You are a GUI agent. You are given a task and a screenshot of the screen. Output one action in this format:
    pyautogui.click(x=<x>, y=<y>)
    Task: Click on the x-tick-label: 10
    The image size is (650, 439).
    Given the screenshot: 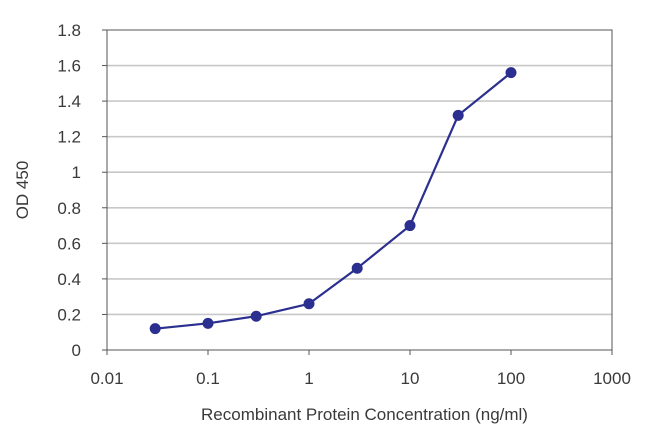 What is the action you would take?
    pyautogui.click(x=410, y=378)
    